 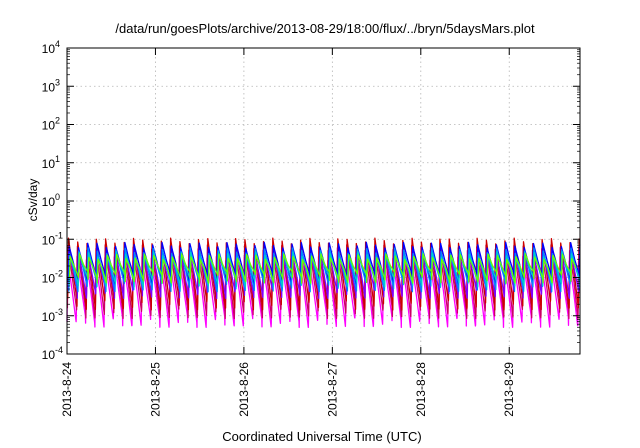 I want to click on y-tick-exponent: -2, so click(x=59, y=274).